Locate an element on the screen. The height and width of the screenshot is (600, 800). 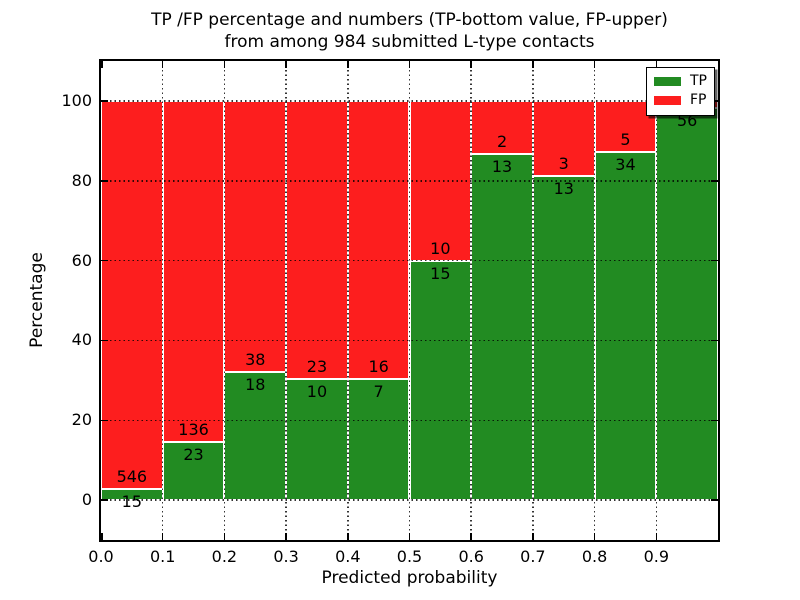
x-tick-label: 0.1 is located at coordinates (162, 556).